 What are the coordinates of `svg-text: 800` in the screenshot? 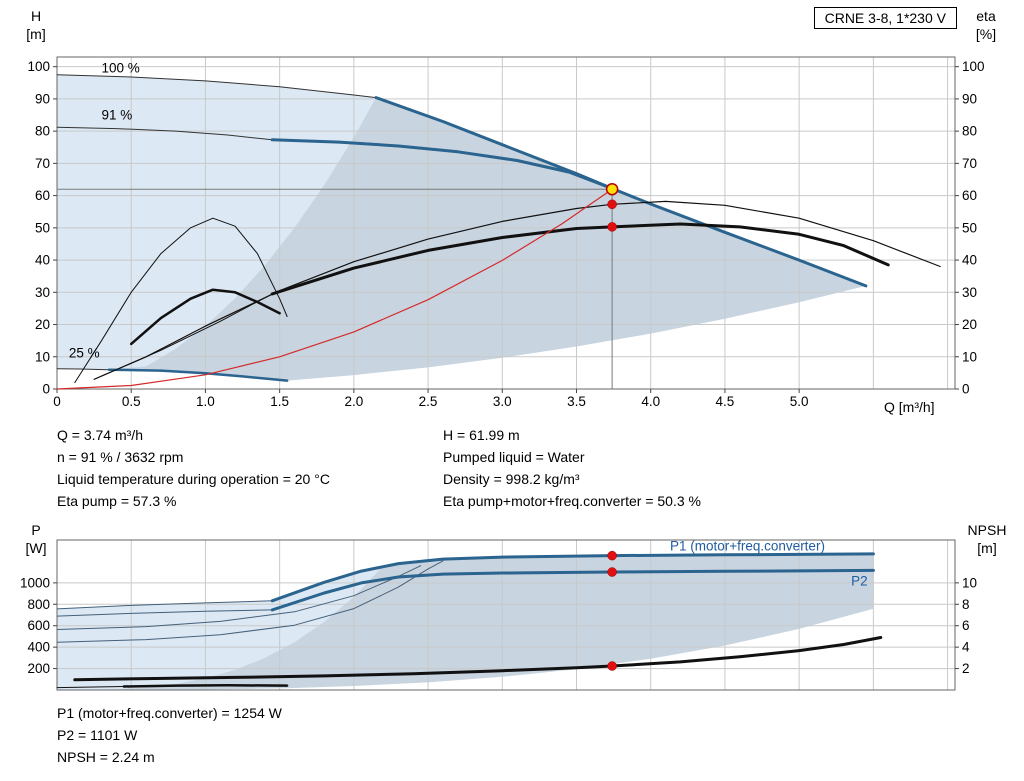 It's located at (38, 604).